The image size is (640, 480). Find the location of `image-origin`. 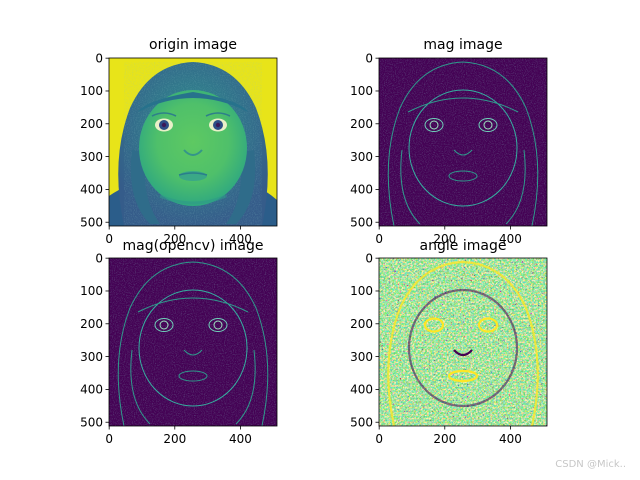

image-origin is located at coordinates (193, 142).